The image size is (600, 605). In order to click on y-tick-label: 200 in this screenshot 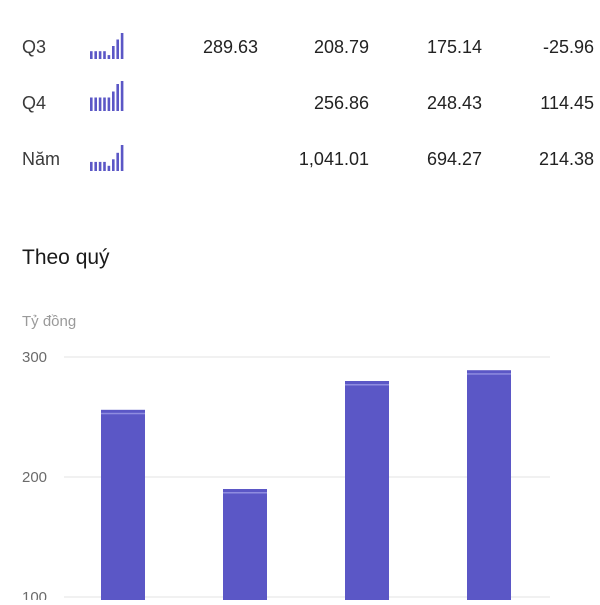, I will do `click(34, 477)`.